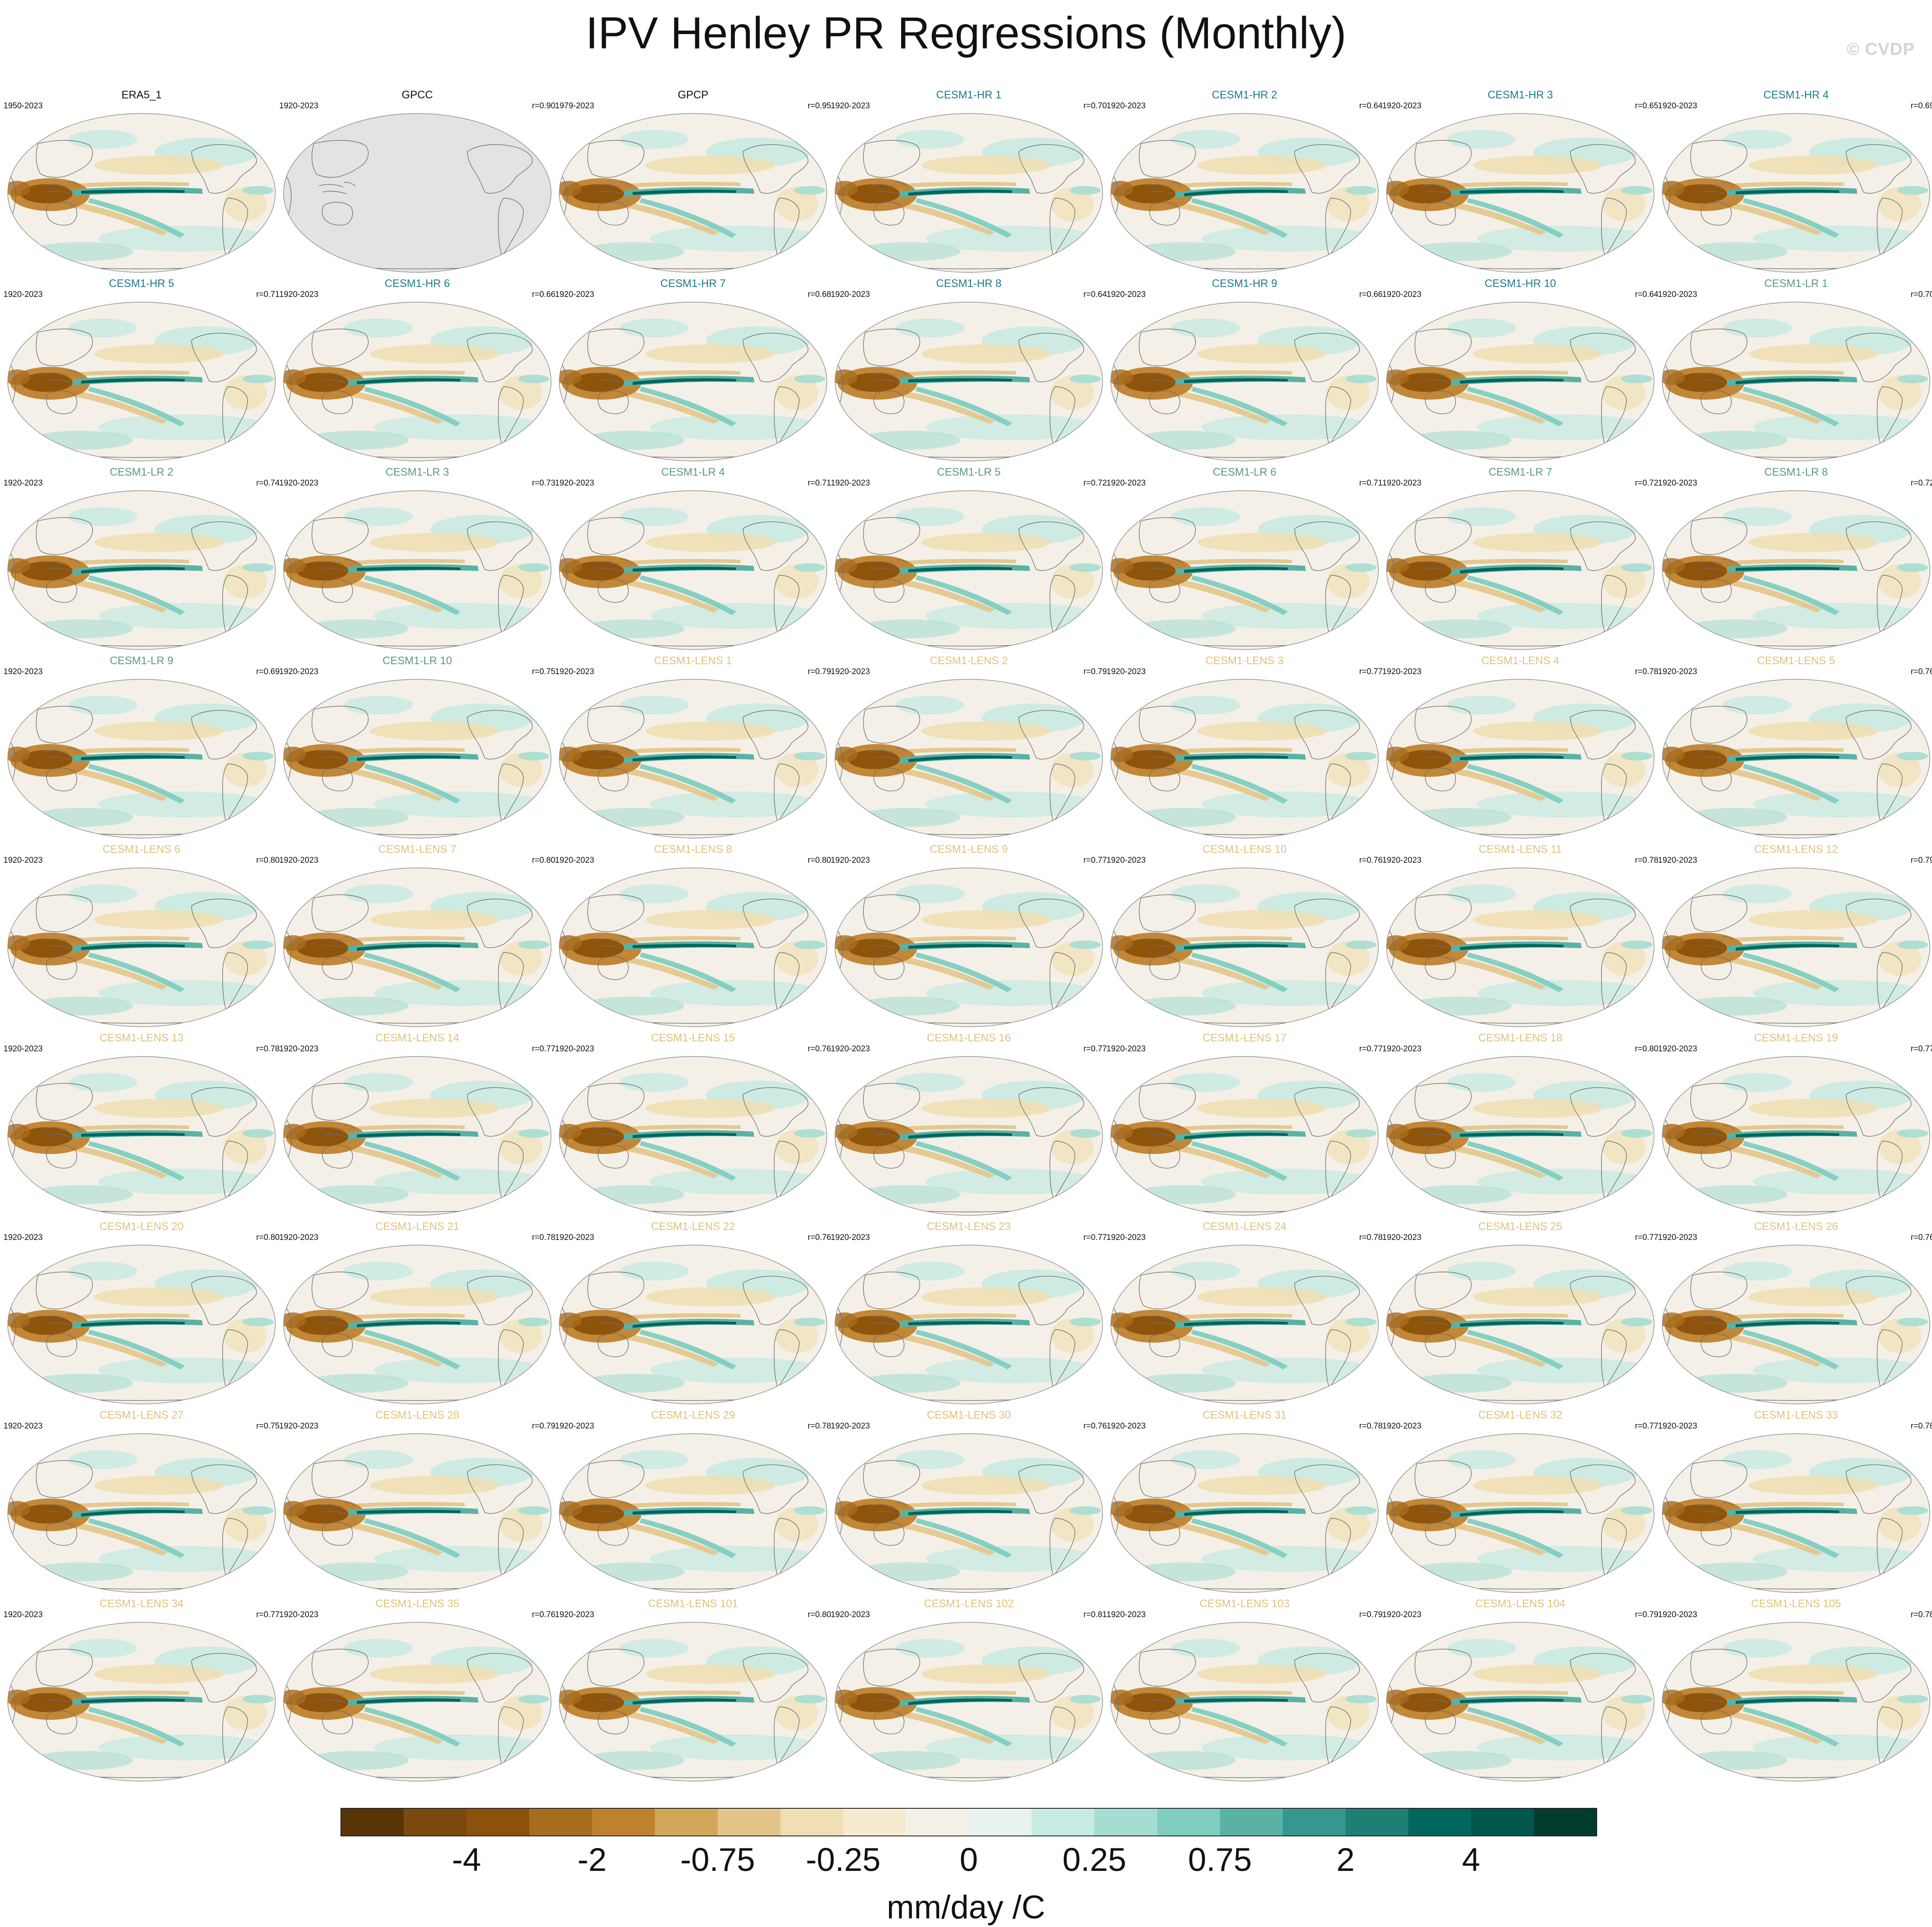 This screenshot has height=1927, width=1932. What do you see at coordinates (693, 1604) in the screenshot?
I see `panel-title: CESM1-LENS 101` at bounding box center [693, 1604].